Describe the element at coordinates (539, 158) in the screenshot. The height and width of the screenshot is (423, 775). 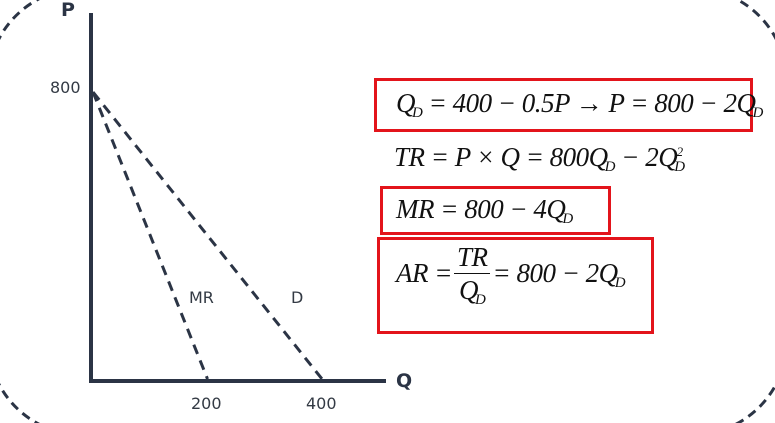
I see `total-revenue-equation: TR = P × Q = 800QD − 2QD2` at that location.